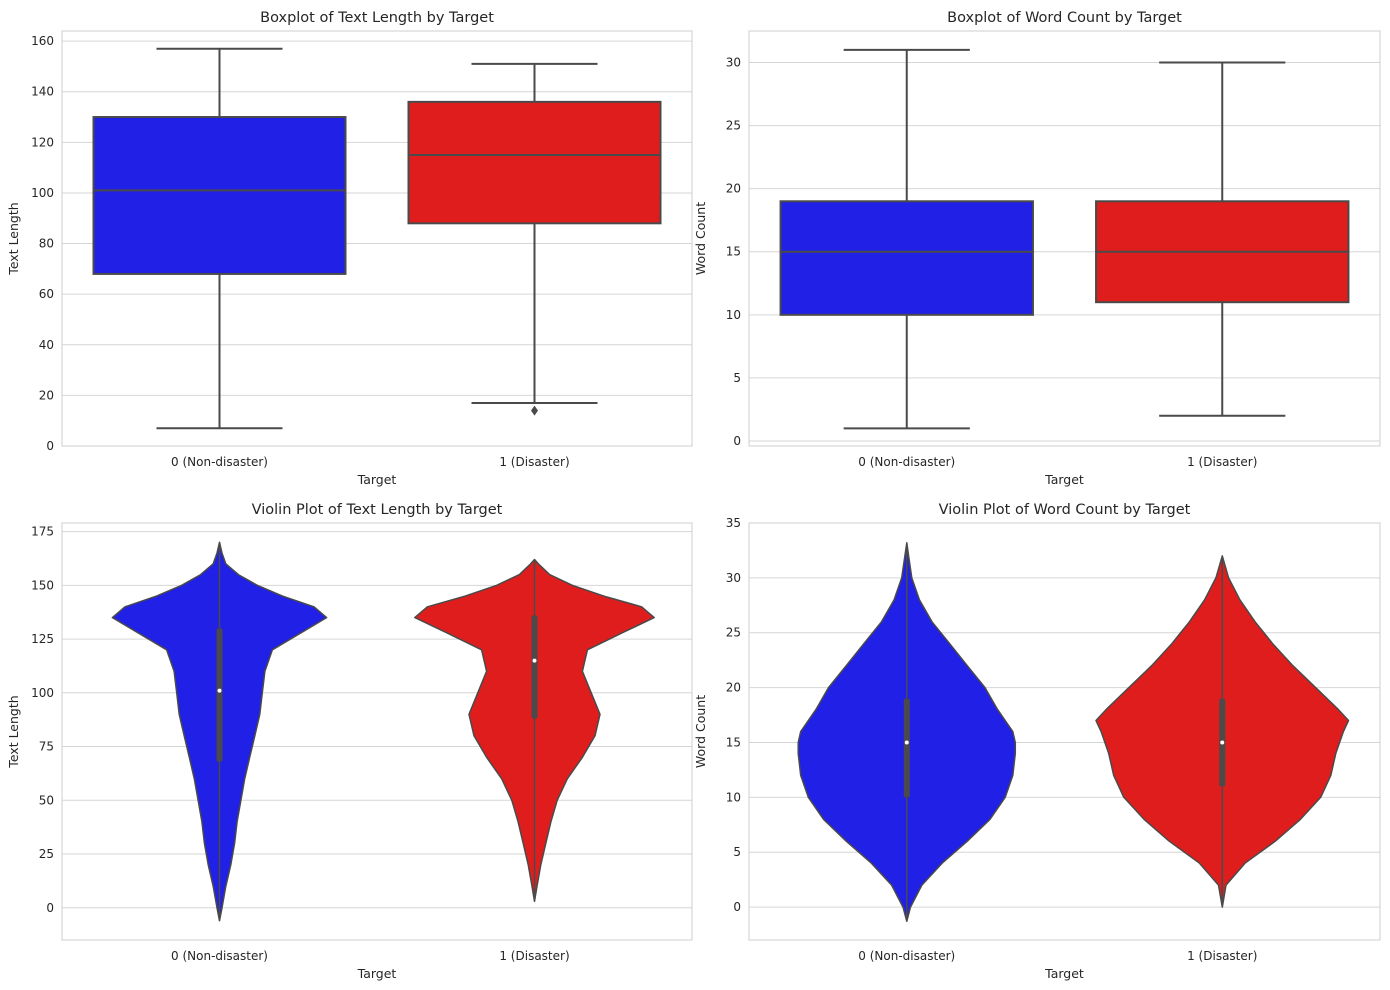 This screenshot has width=1390, height=990. What do you see at coordinates (42, 639) in the screenshot?
I see `y-tick-label: 125` at bounding box center [42, 639].